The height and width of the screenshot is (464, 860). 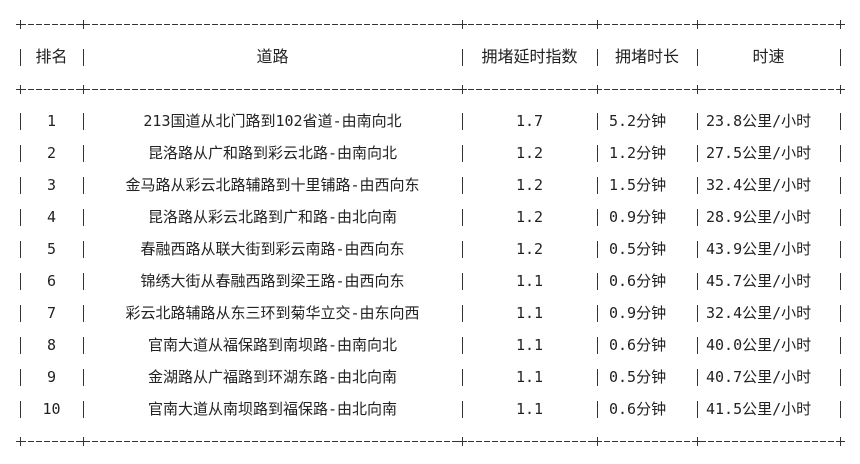 What do you see at coordinates (638, 377) in the screenshot?
I see `congestion-duration-cell: 0.5分钟` at bounding box center [638, 377].